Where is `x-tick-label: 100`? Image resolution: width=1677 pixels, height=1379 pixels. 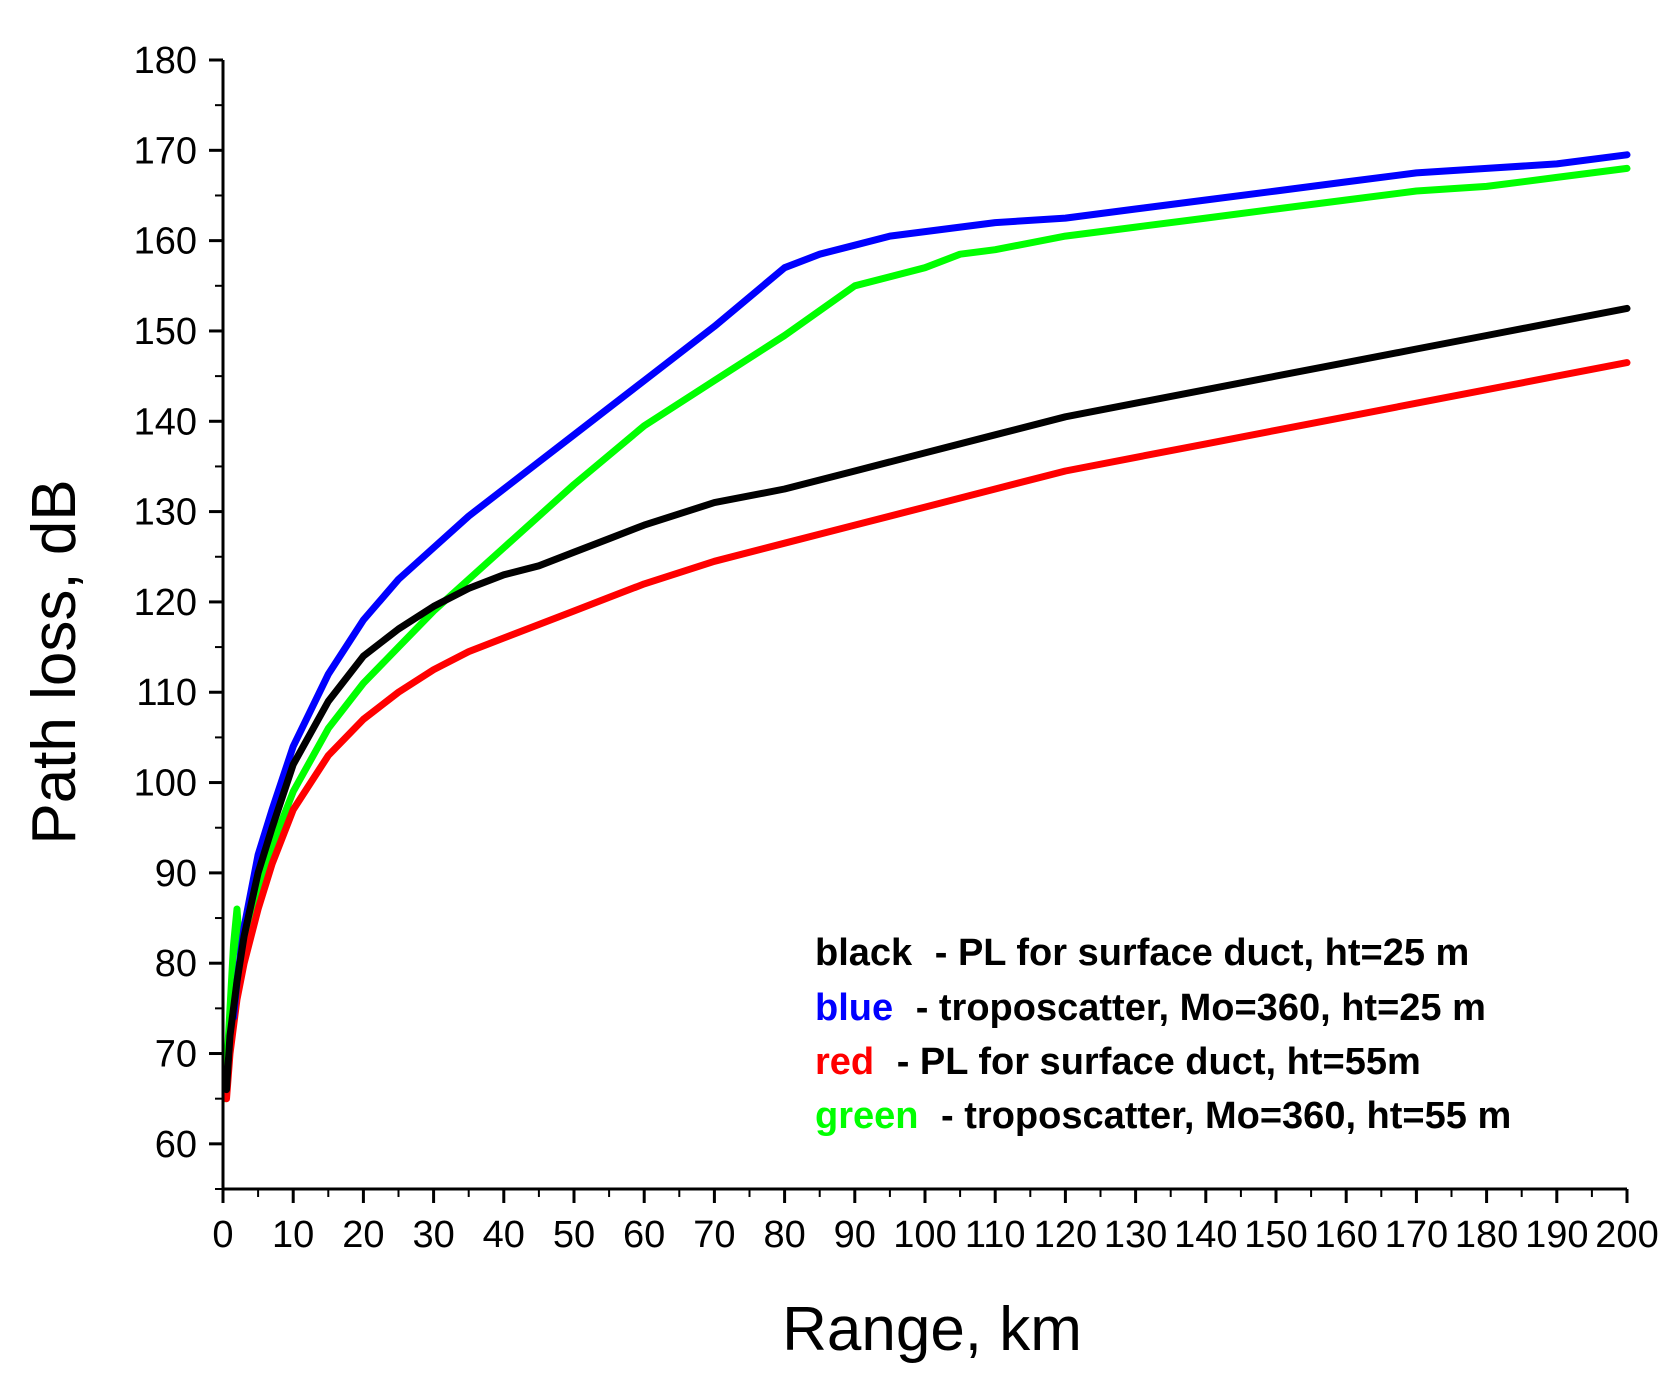
x-tick-label: 100 is located at coordinates (924, 1235).